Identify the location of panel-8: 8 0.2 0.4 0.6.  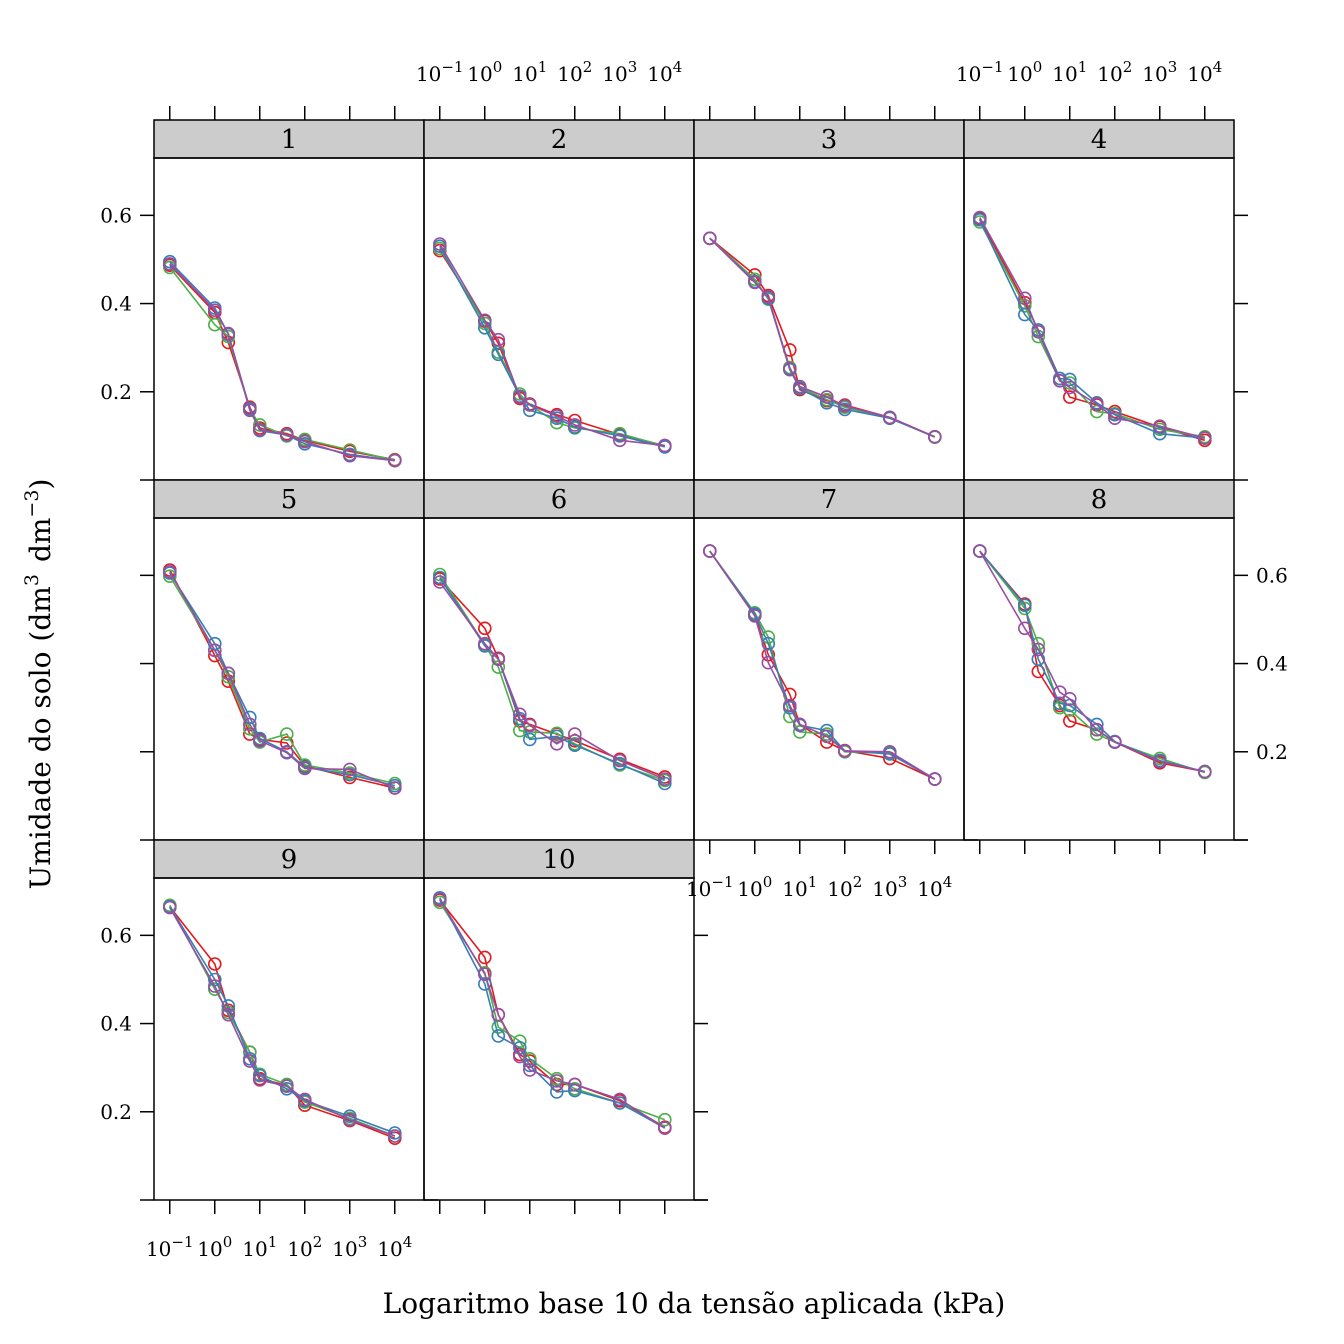
(1125, 666).